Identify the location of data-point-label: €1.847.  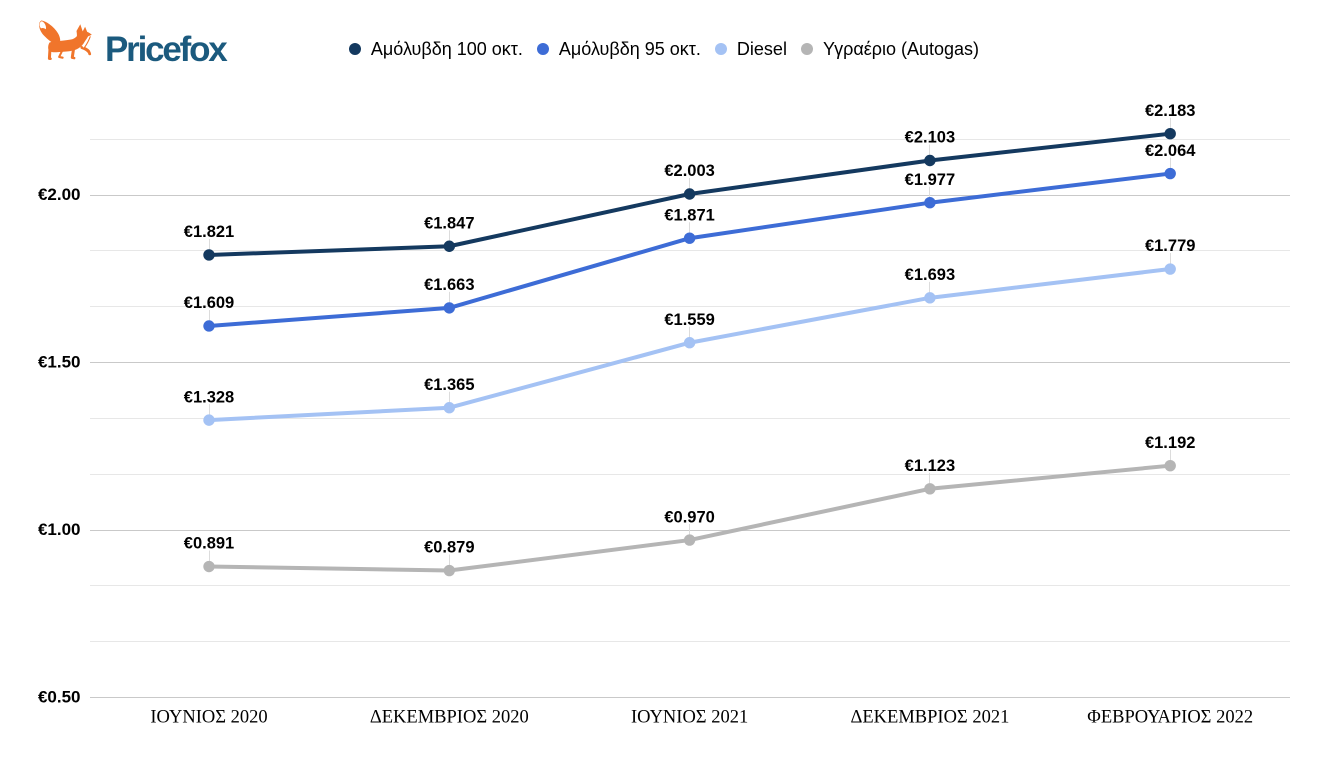
(449, 223).